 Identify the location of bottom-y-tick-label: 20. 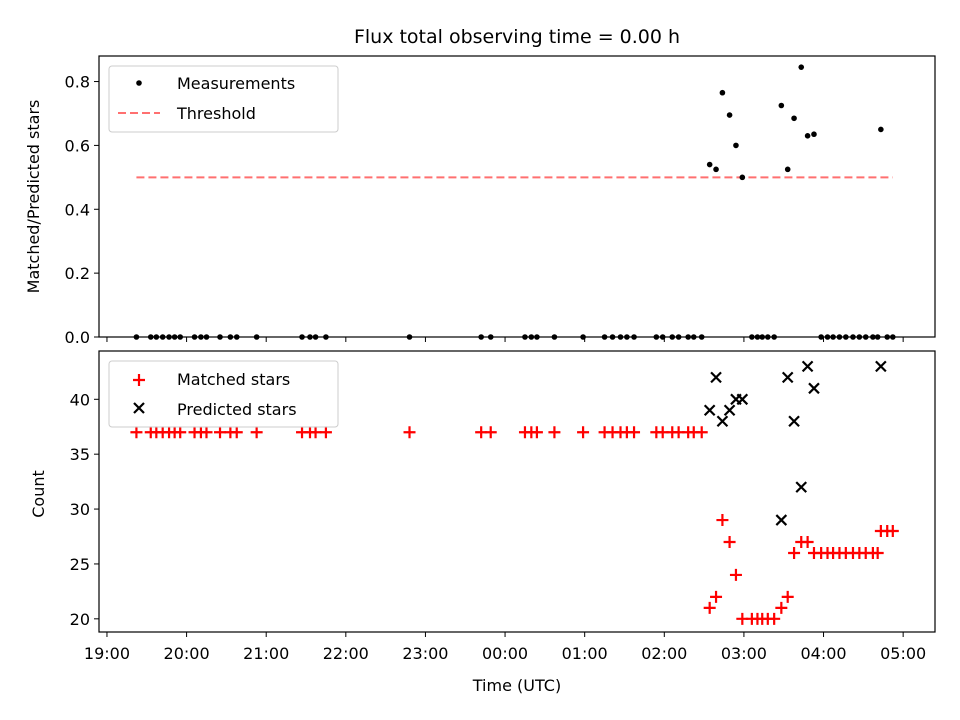
(80, 619).